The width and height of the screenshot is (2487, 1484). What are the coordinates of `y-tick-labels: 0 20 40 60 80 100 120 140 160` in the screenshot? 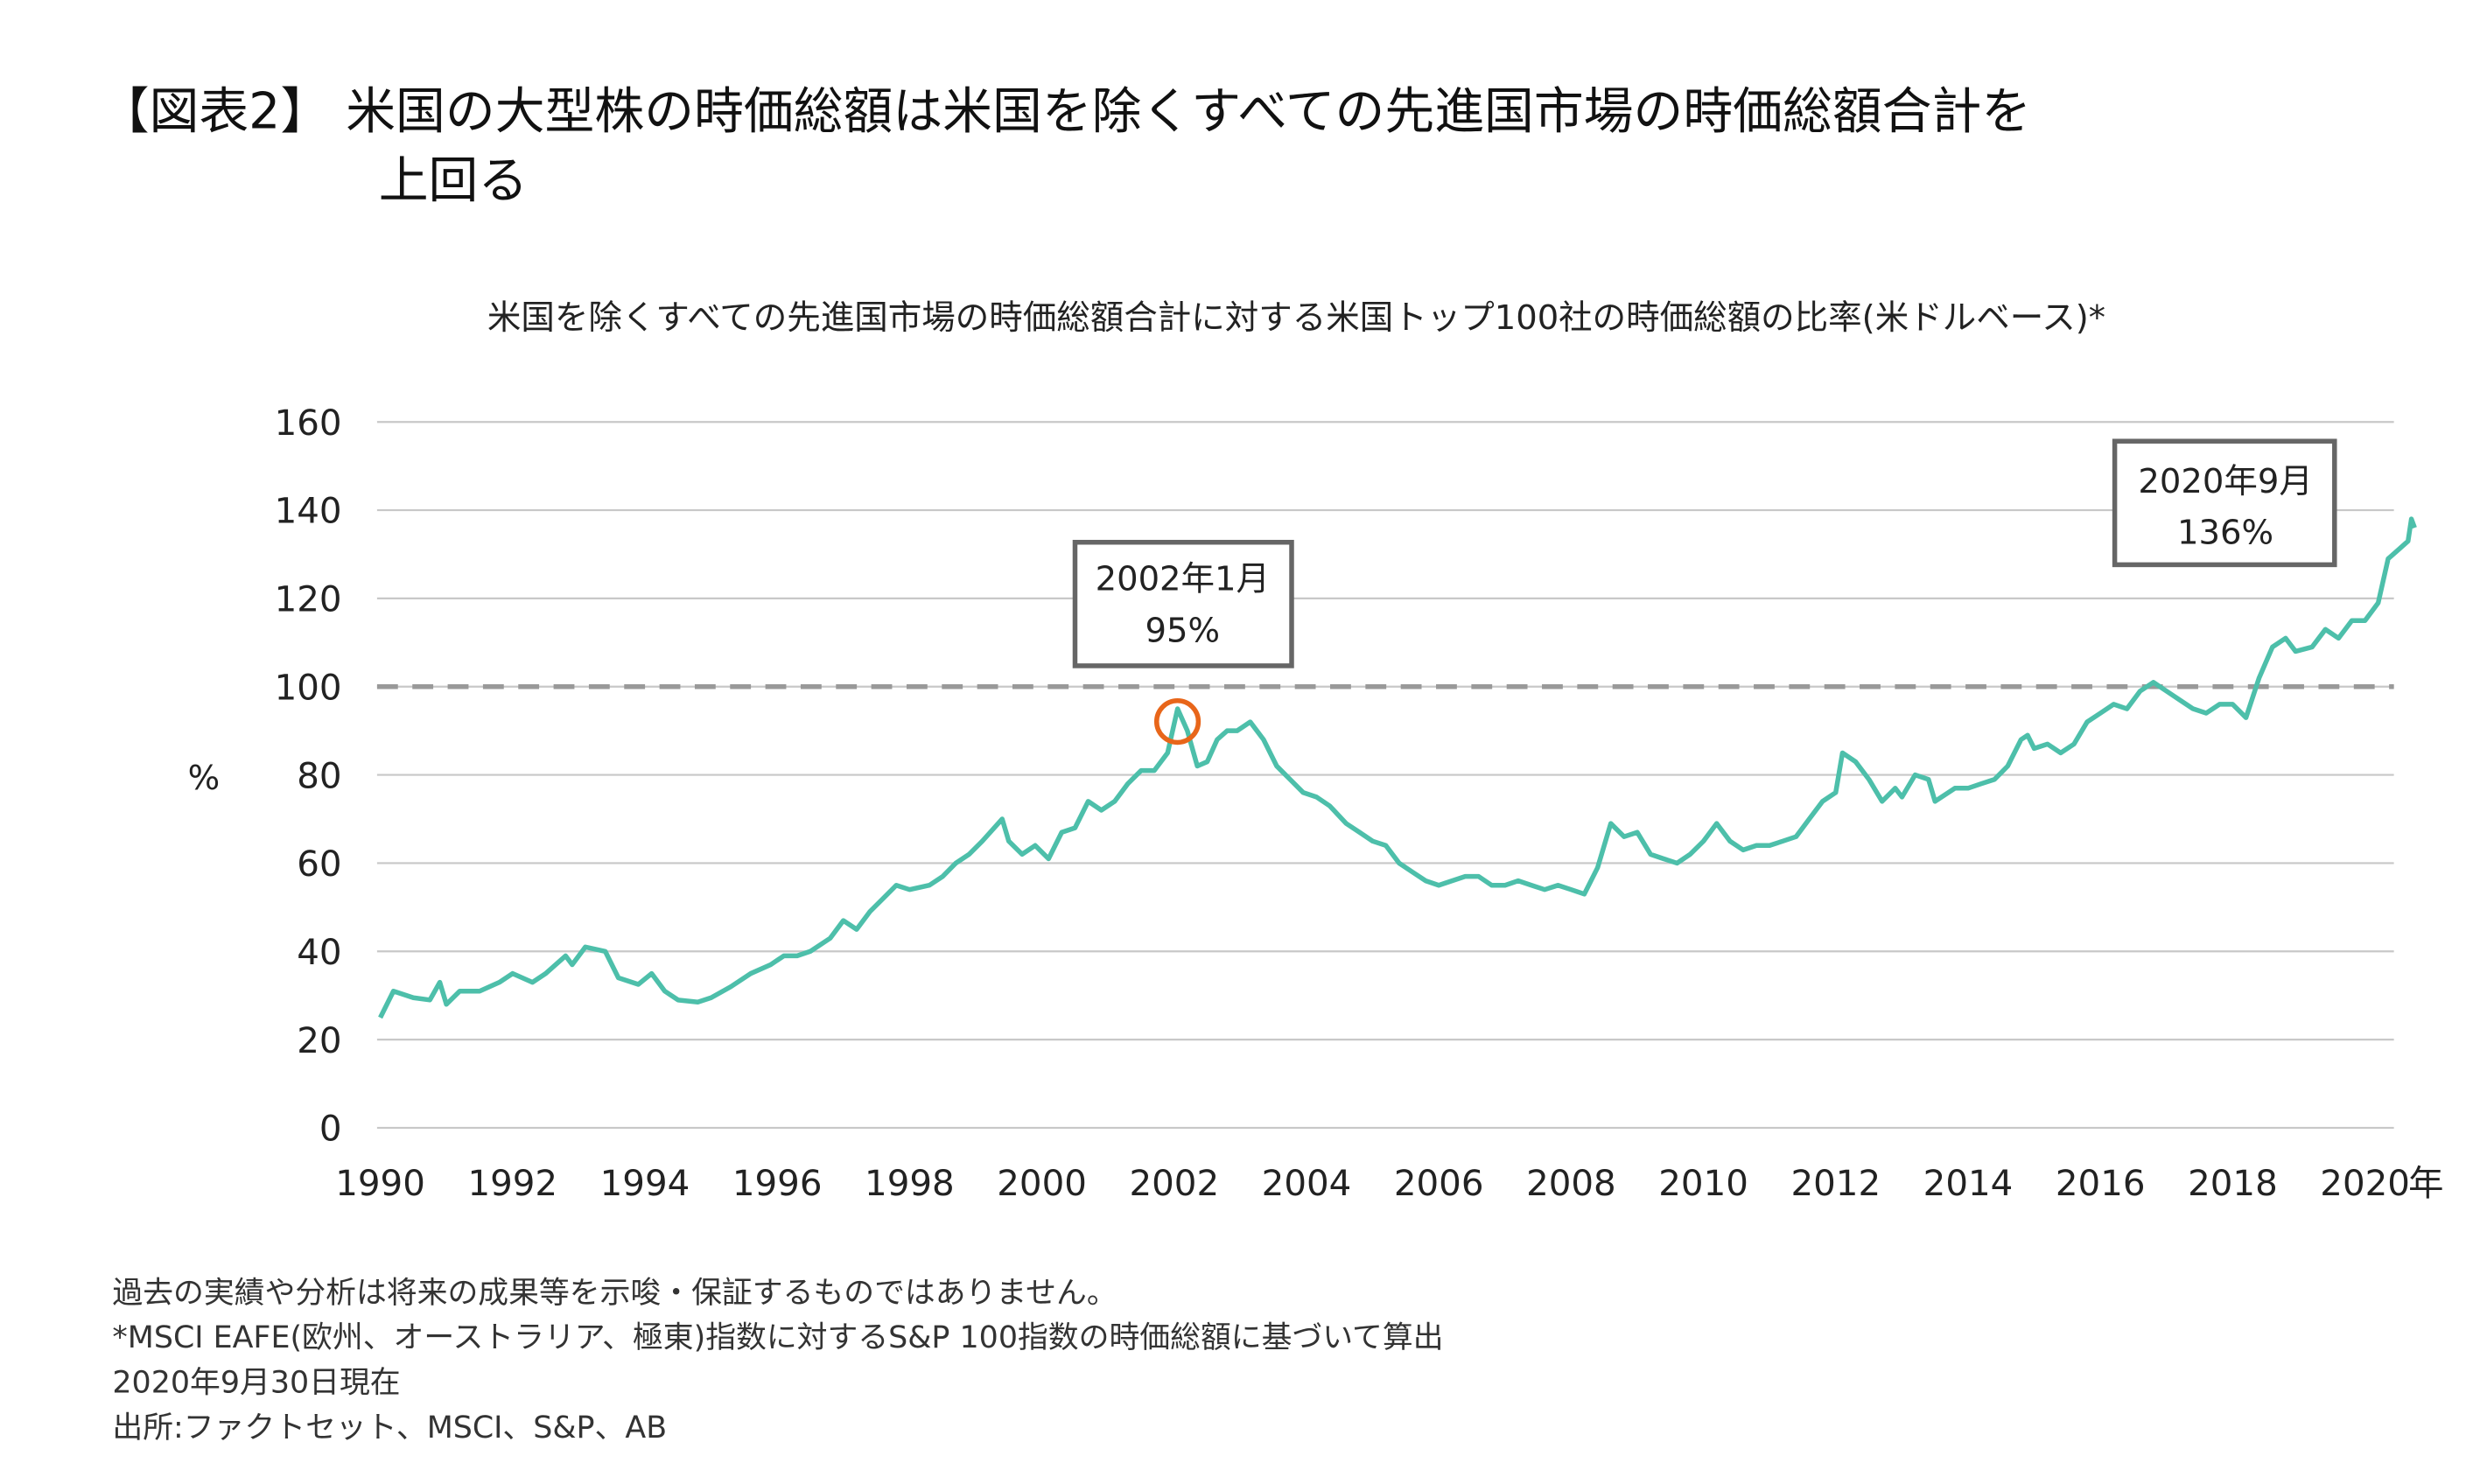 It's located at (309, 776).